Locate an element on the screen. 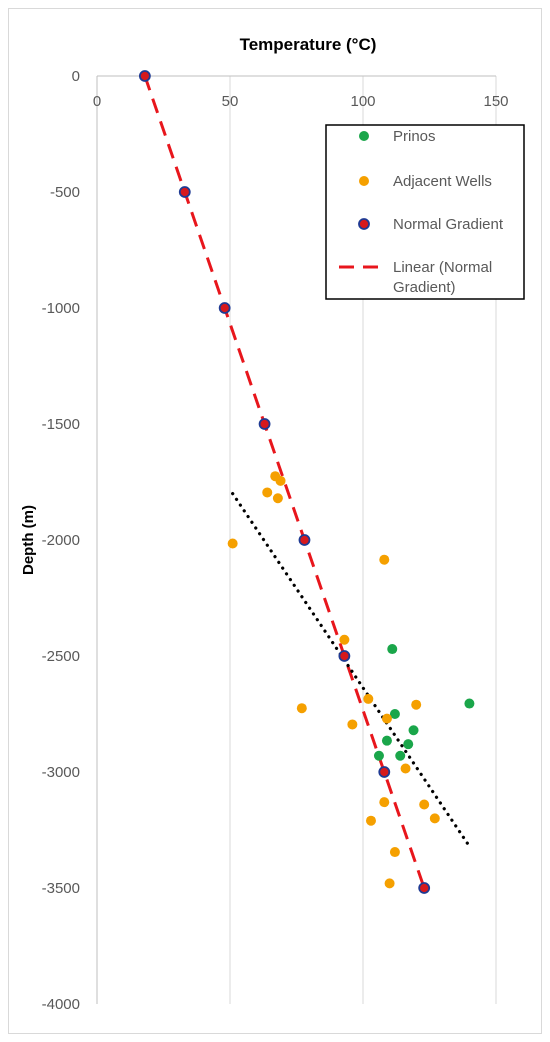 The width and height of the screenshot is (550, 1042). y-tick-label: -2500 is located at coordinates (61, 656).